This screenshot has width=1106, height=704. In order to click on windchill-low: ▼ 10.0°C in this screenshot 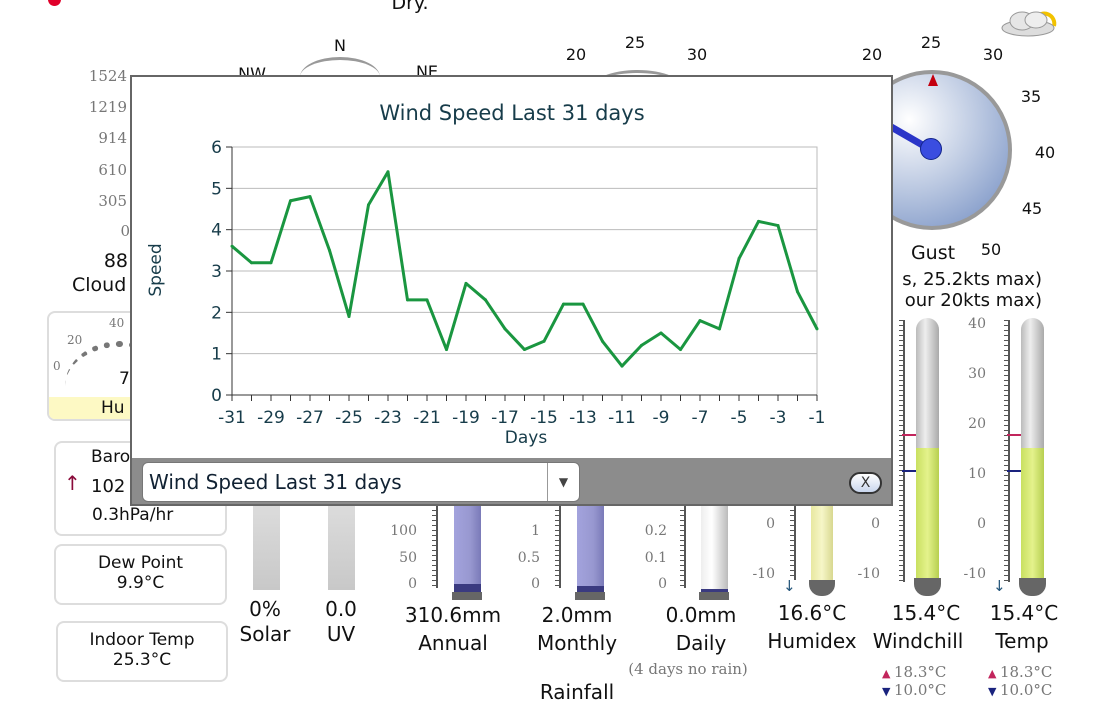, I will do `click(914, 690)`.